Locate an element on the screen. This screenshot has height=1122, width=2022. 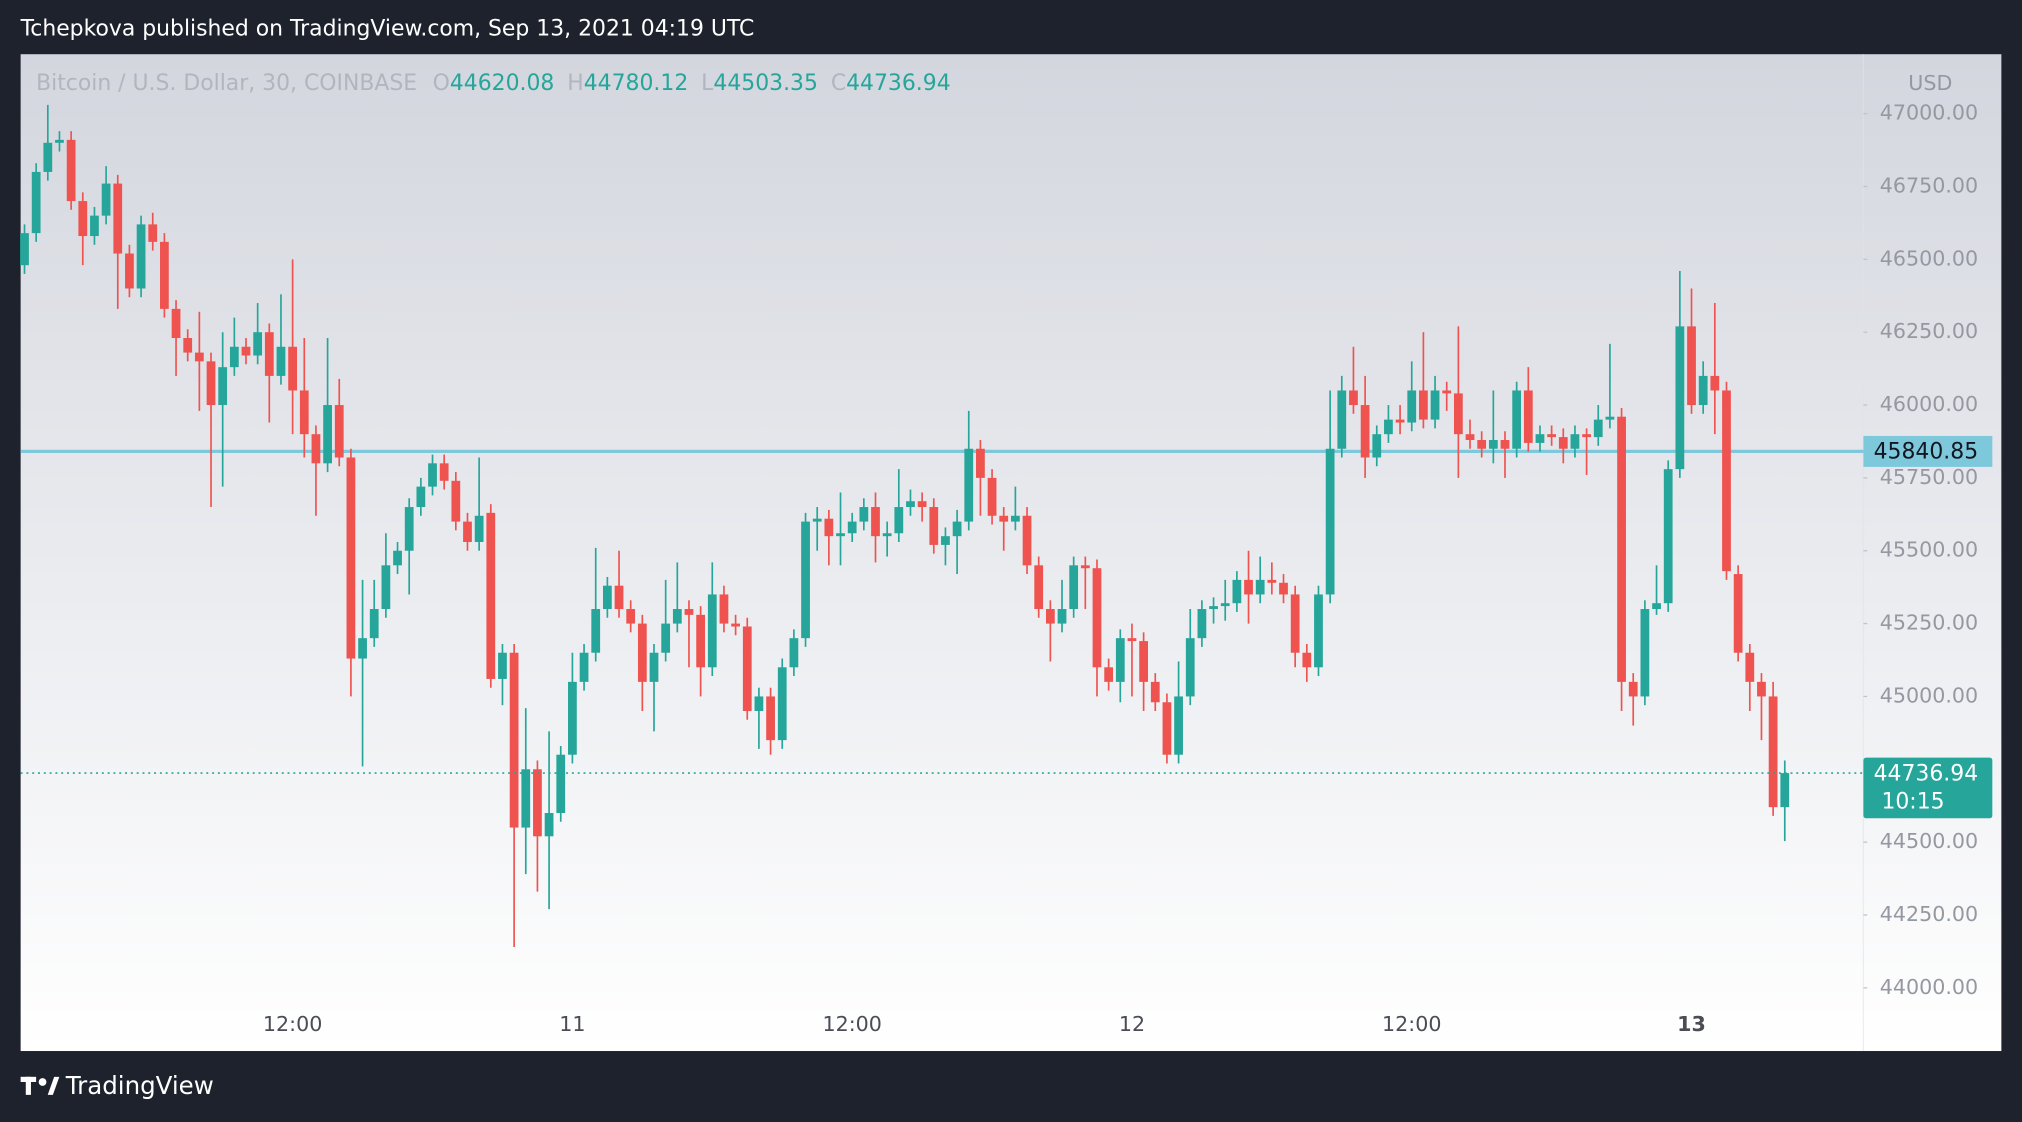
legend-key: H is located at coordinates (575, 83).